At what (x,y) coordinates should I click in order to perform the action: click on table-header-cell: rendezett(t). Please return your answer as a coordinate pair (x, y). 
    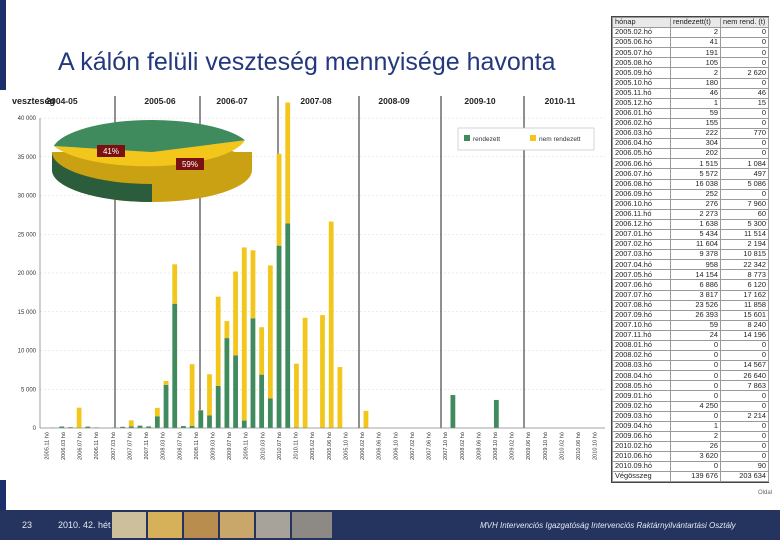
    Looking at the image, I should click on (695, 22).